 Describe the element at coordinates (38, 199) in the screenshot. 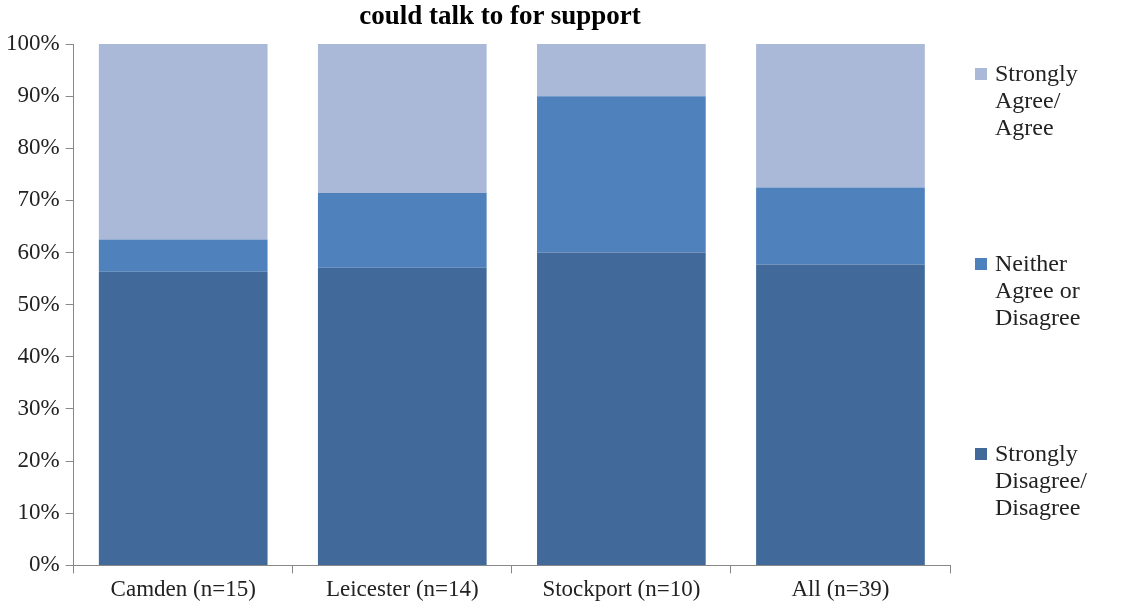

I see `y-tick-label: 70%` at that location.